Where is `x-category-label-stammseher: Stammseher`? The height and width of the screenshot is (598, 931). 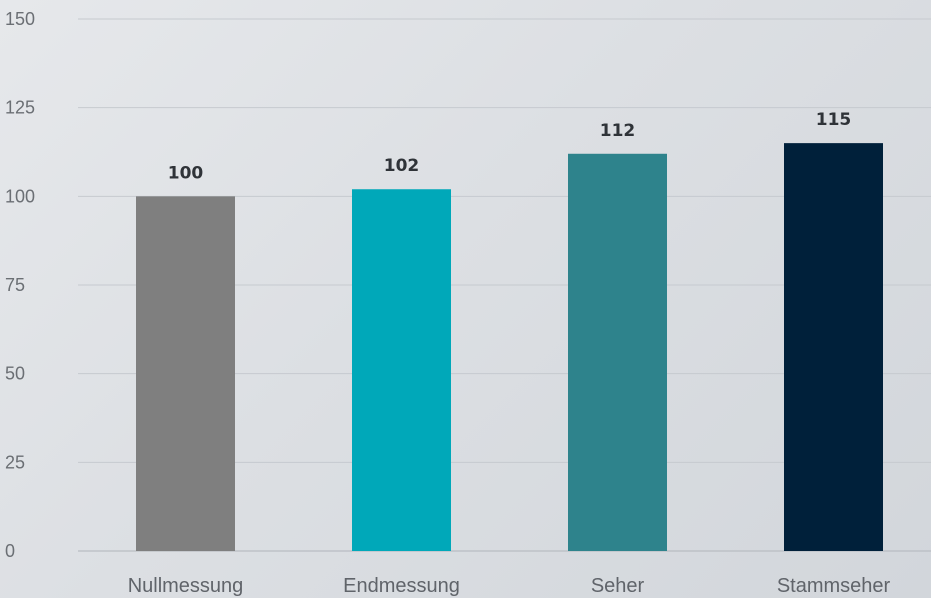
x-category-label-stammseher: Stammseher is located at coordinates (834, 586).